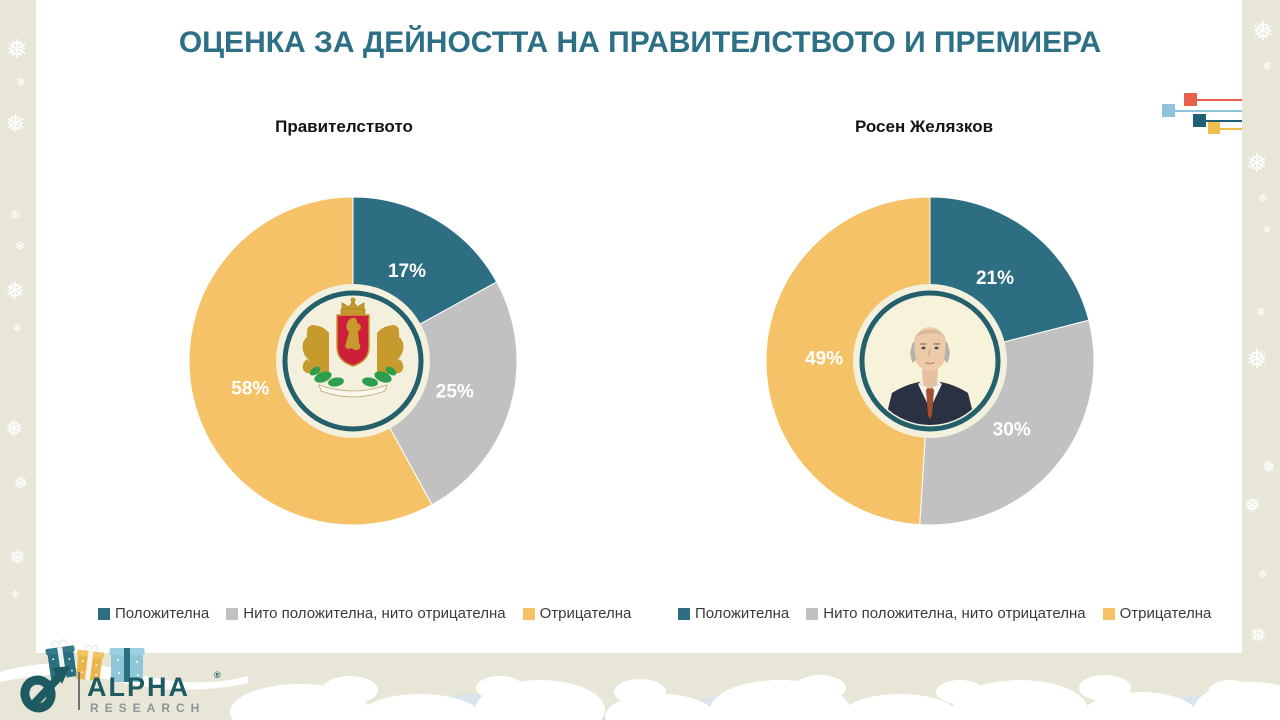  What do you see at coordinates (1219, 100) in the screenshot?
I see `deco-line-red` at bounding box center [1219, 100].